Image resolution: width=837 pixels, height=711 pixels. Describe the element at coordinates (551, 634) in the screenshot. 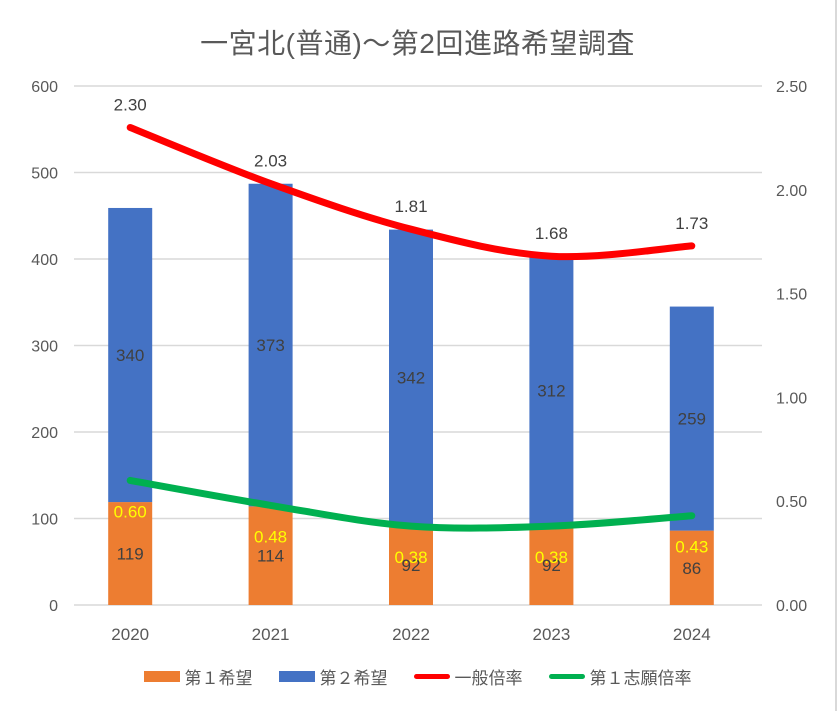

I see `x-axis-label-2023: 2023` at that location.